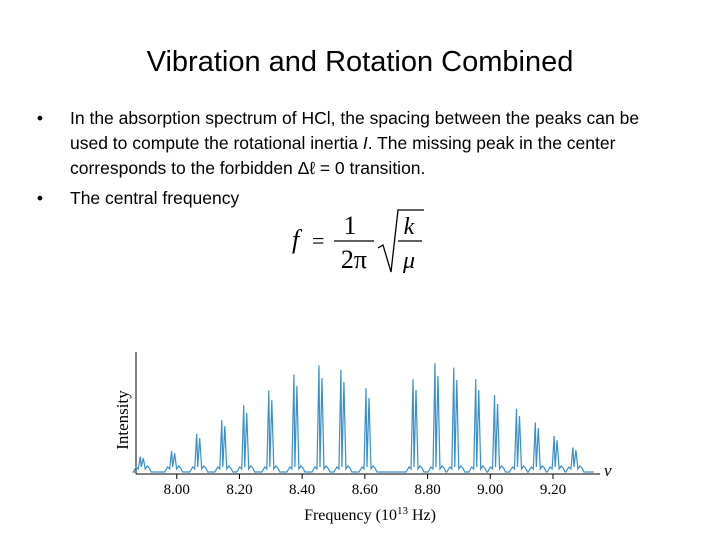 Image resolution: width=720 pixels, height=540 pixels. I want to click on x-tick-label-group: 8.00 8.20 8.40 8.60 8.80 9.00 9.20, so click(365, 490).